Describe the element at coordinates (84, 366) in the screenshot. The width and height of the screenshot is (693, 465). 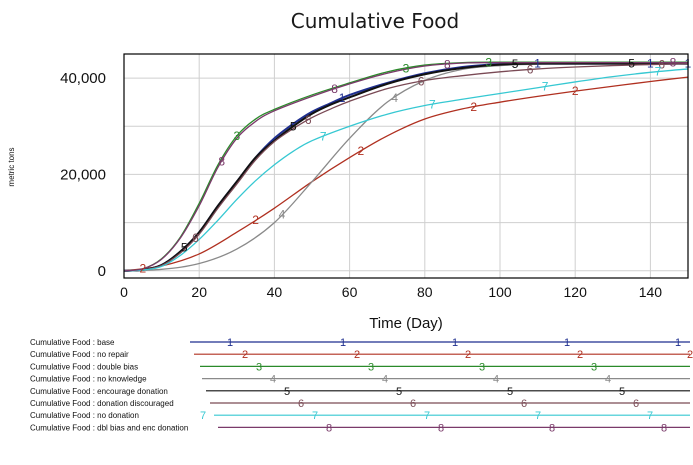
I see `legend-entry-label: Cumulative Food : double bias` at that location.